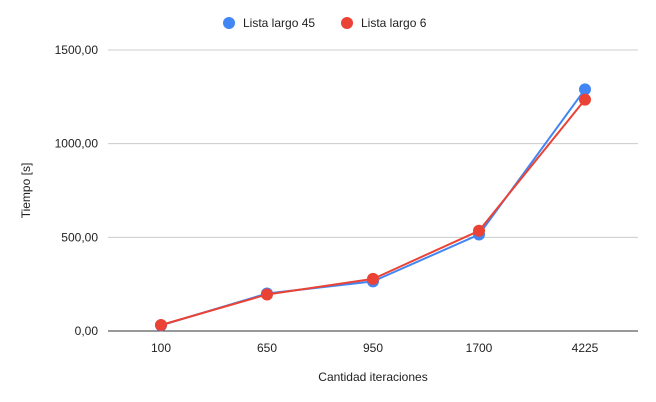 The width and height of the screenshot is (656, 402). What do you see at coordinates (77, 190) in the screenshot?
I see `y-axis-ticks: 0,00 500,00 1000,00 1500,00` at bounding box center [77, 190].